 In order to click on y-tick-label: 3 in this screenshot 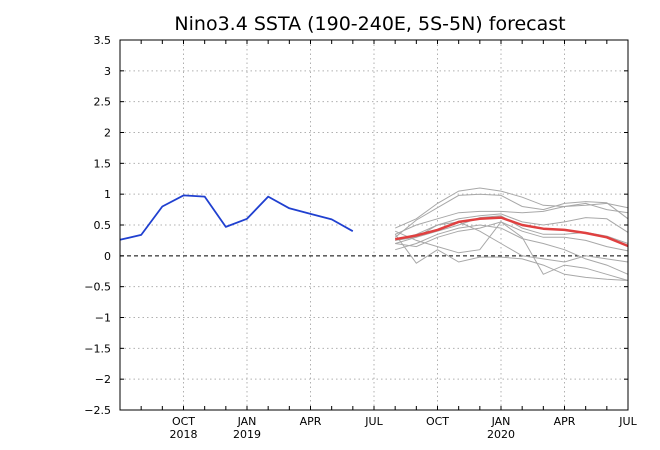, I will do `click(107, 71)`.